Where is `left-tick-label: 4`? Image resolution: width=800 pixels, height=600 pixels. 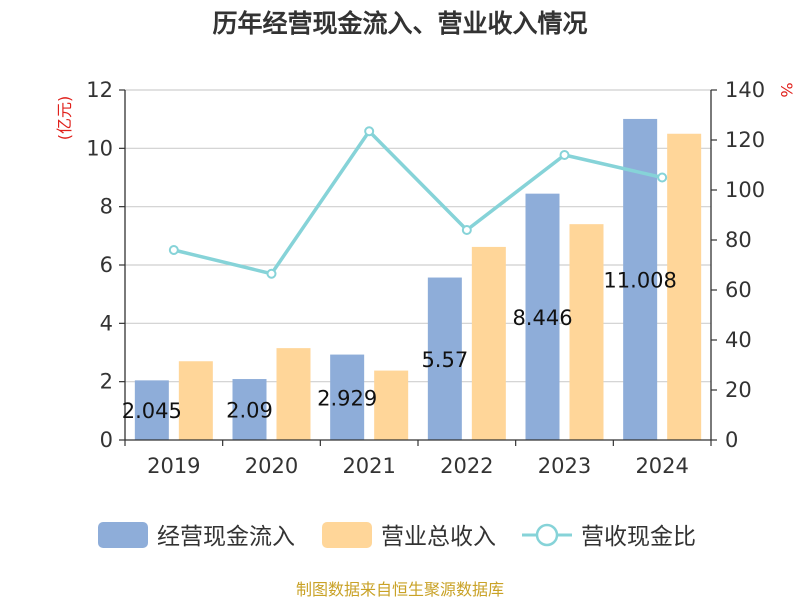 left-tick-label: 4 is located at coordinates (106, 323).